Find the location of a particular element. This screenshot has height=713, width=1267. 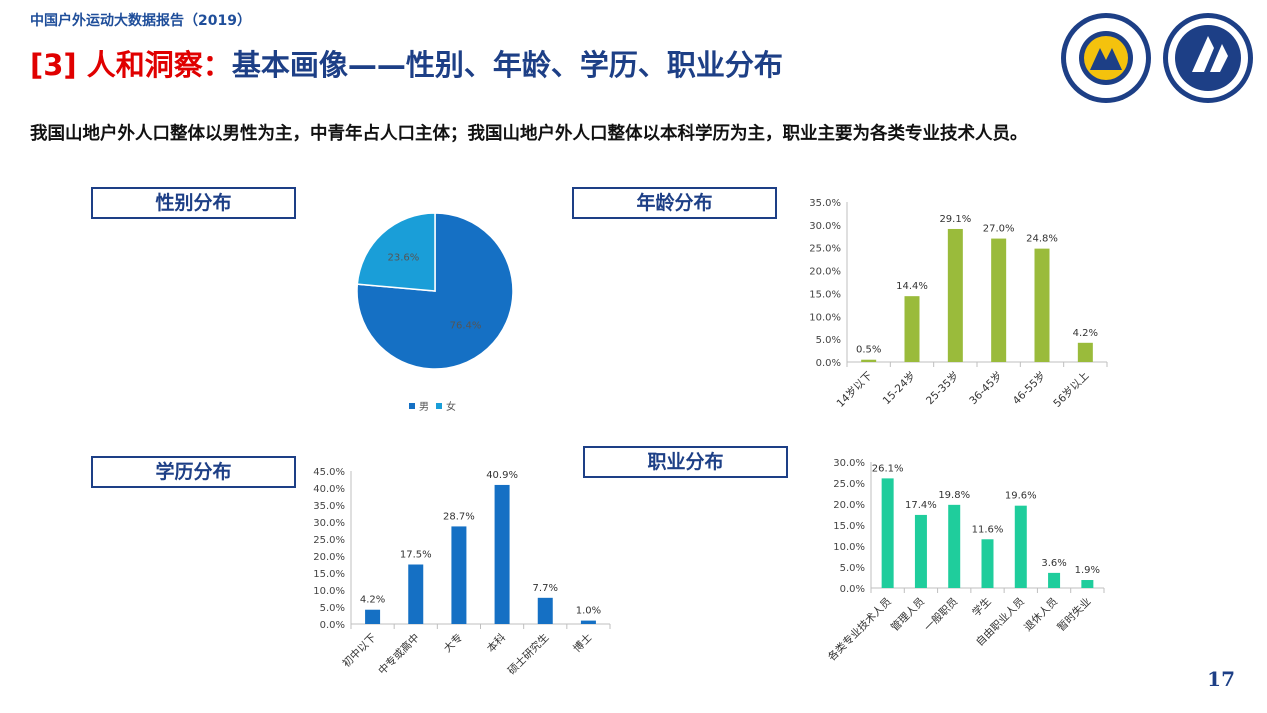

x-tick-label: 学生 is located at coordinates (982, 607).